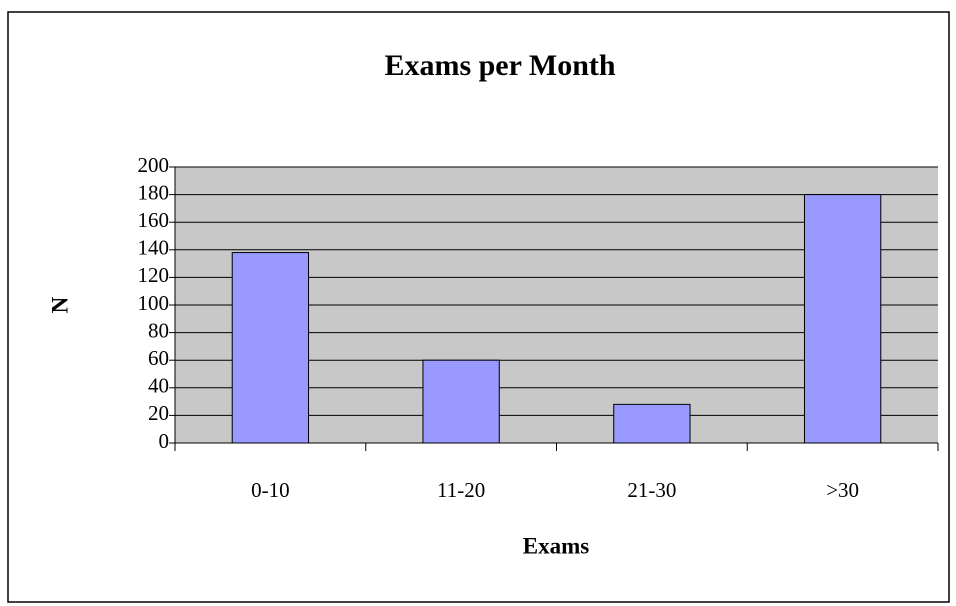  I want to click on y-tick-label: 0, so click(164, 441).